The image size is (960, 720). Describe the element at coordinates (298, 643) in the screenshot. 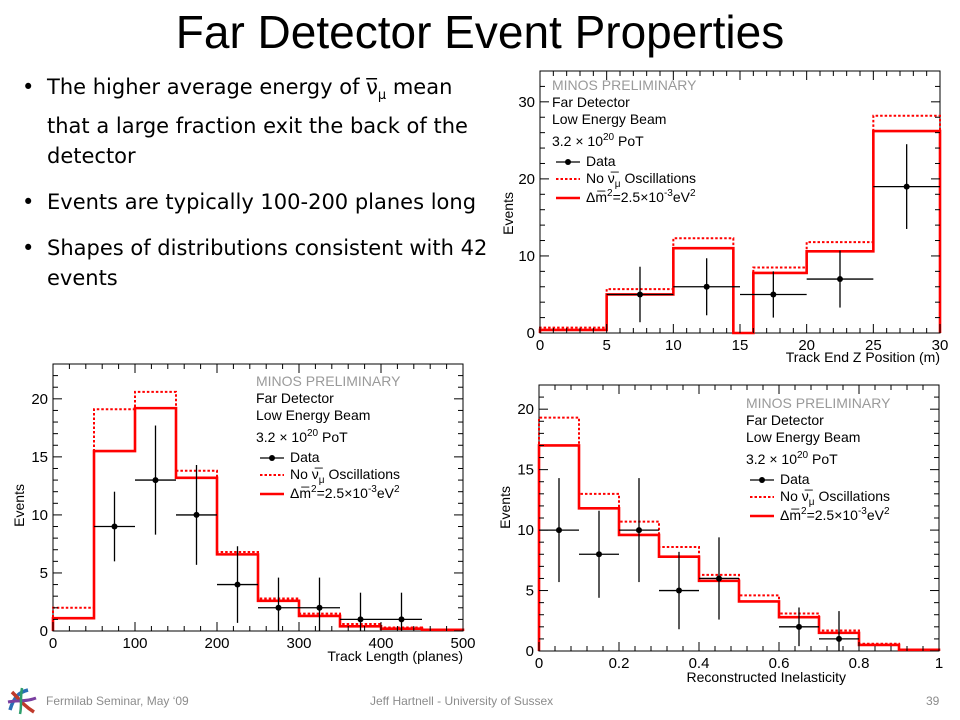

I see `x-tick-label: 300` at that location.